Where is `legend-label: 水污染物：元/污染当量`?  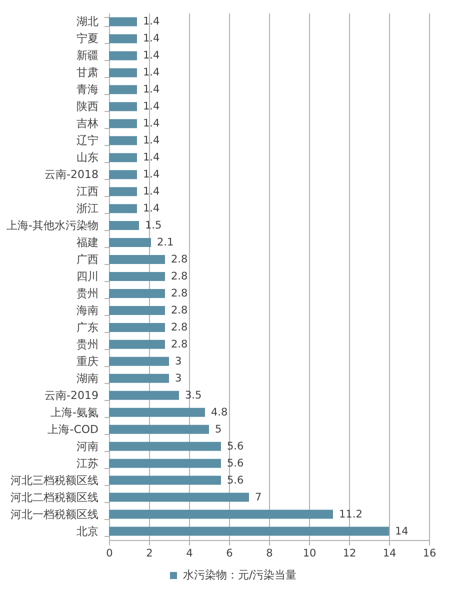 legend-label: 水污染物：元/污染当量 is located at coordinates (240, 575).